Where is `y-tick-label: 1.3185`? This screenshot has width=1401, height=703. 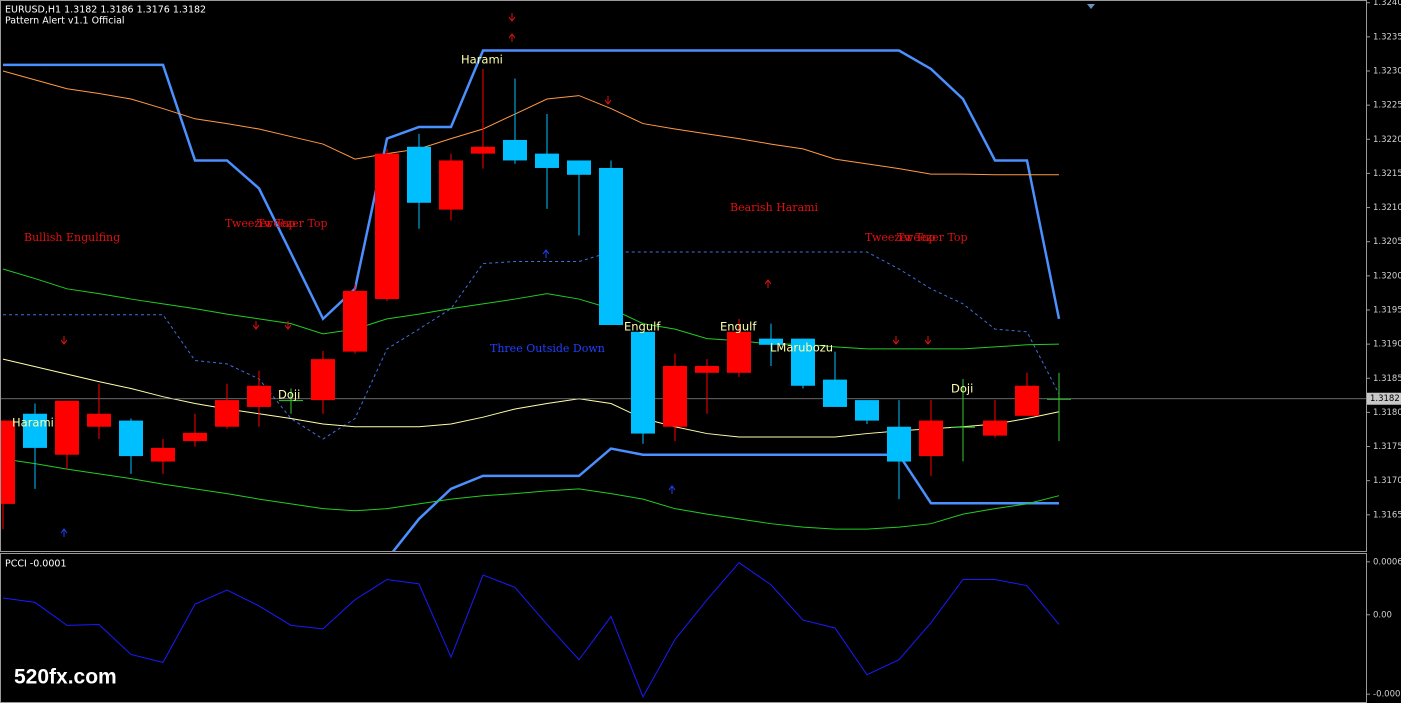 y-tick-label: 1.3185 is located at coordinates (1387, 379).